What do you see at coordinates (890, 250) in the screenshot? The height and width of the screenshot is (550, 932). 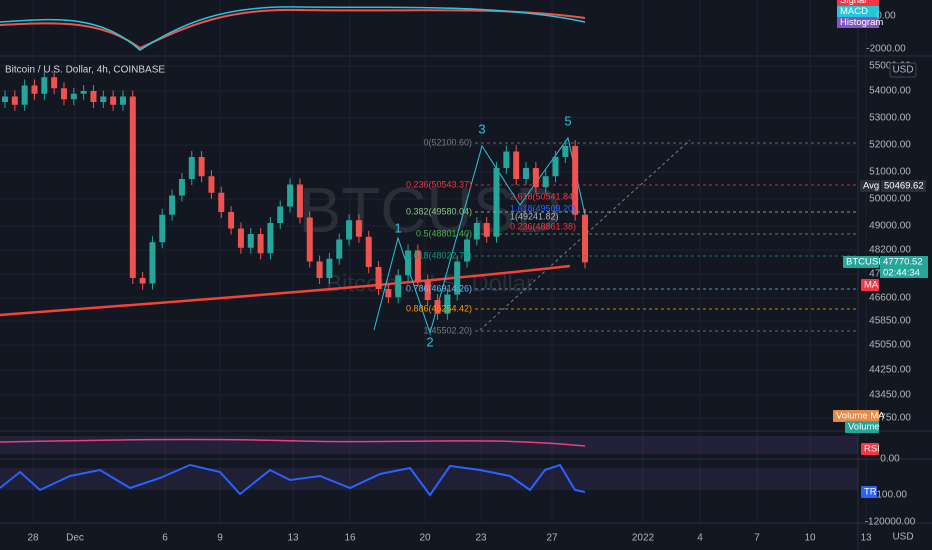 I see `price-tick-label: 48200.00` at bounding box center [890, 250].